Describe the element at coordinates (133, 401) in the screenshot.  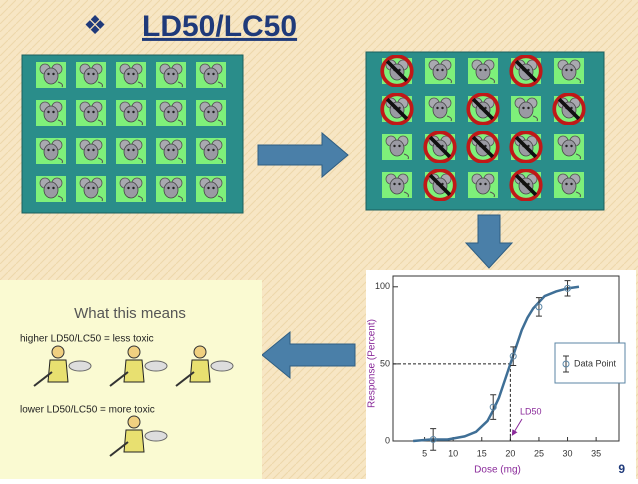
I see `figures` at that location.